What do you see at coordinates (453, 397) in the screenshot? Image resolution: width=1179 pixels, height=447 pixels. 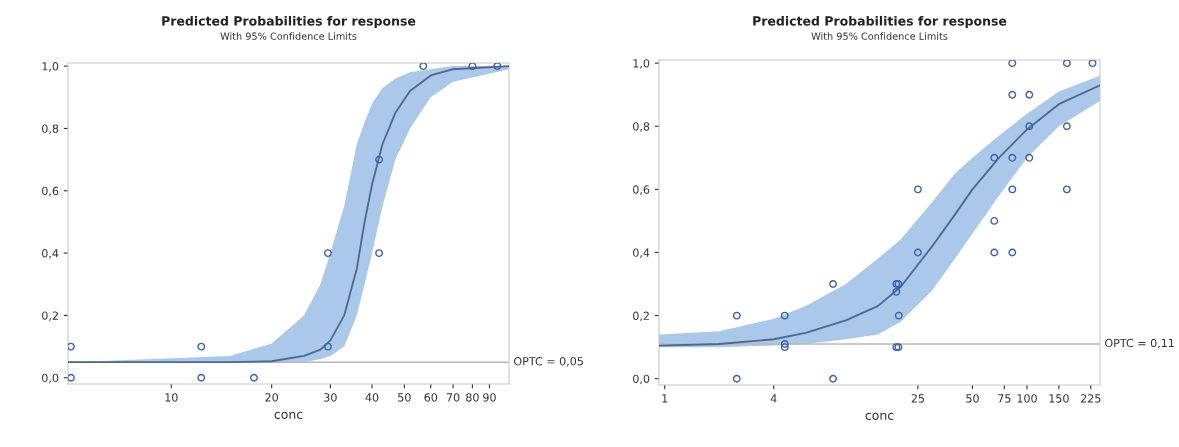 I see `x-tick-label: 70` at bounding box center [453, 397].